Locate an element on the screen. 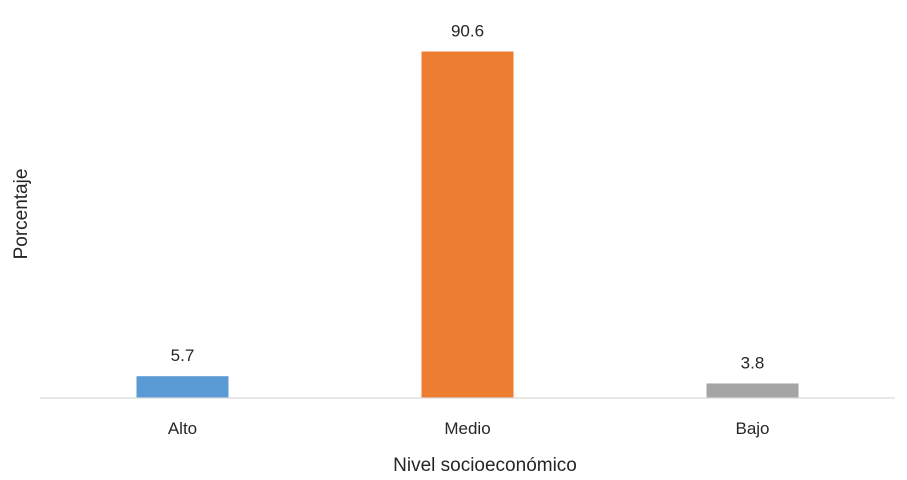 Image resolution: width=907 pixels, height=480 pixels. bar-alto is located at coordinates (182, 387).